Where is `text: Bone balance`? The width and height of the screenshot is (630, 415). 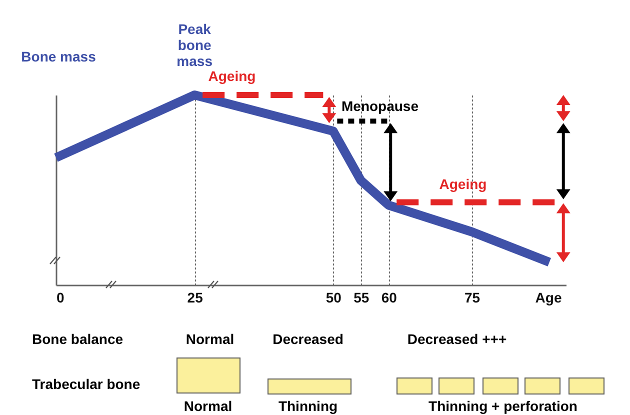 text: Bone balance is located at coordinates (78, 339).